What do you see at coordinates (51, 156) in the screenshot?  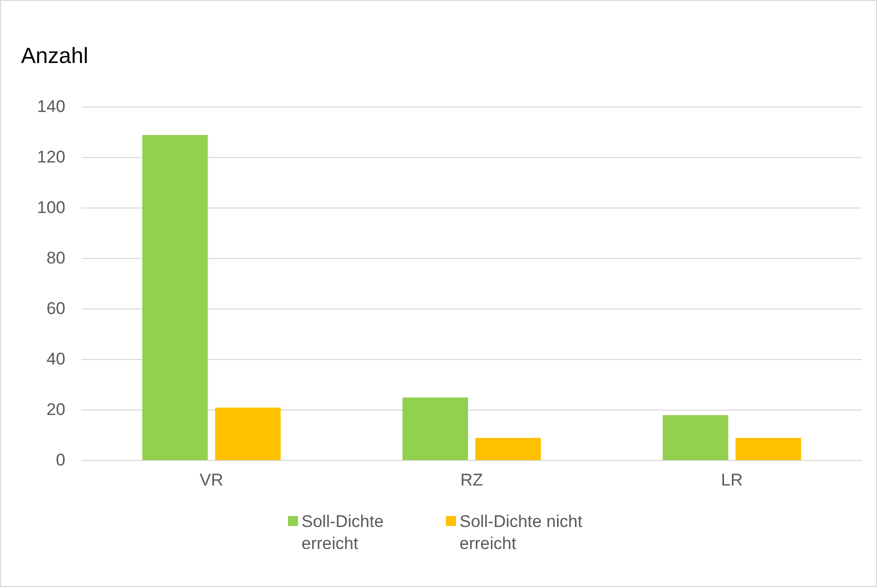 I see `y-tick-label: 120` at bounding box center [51, 156].